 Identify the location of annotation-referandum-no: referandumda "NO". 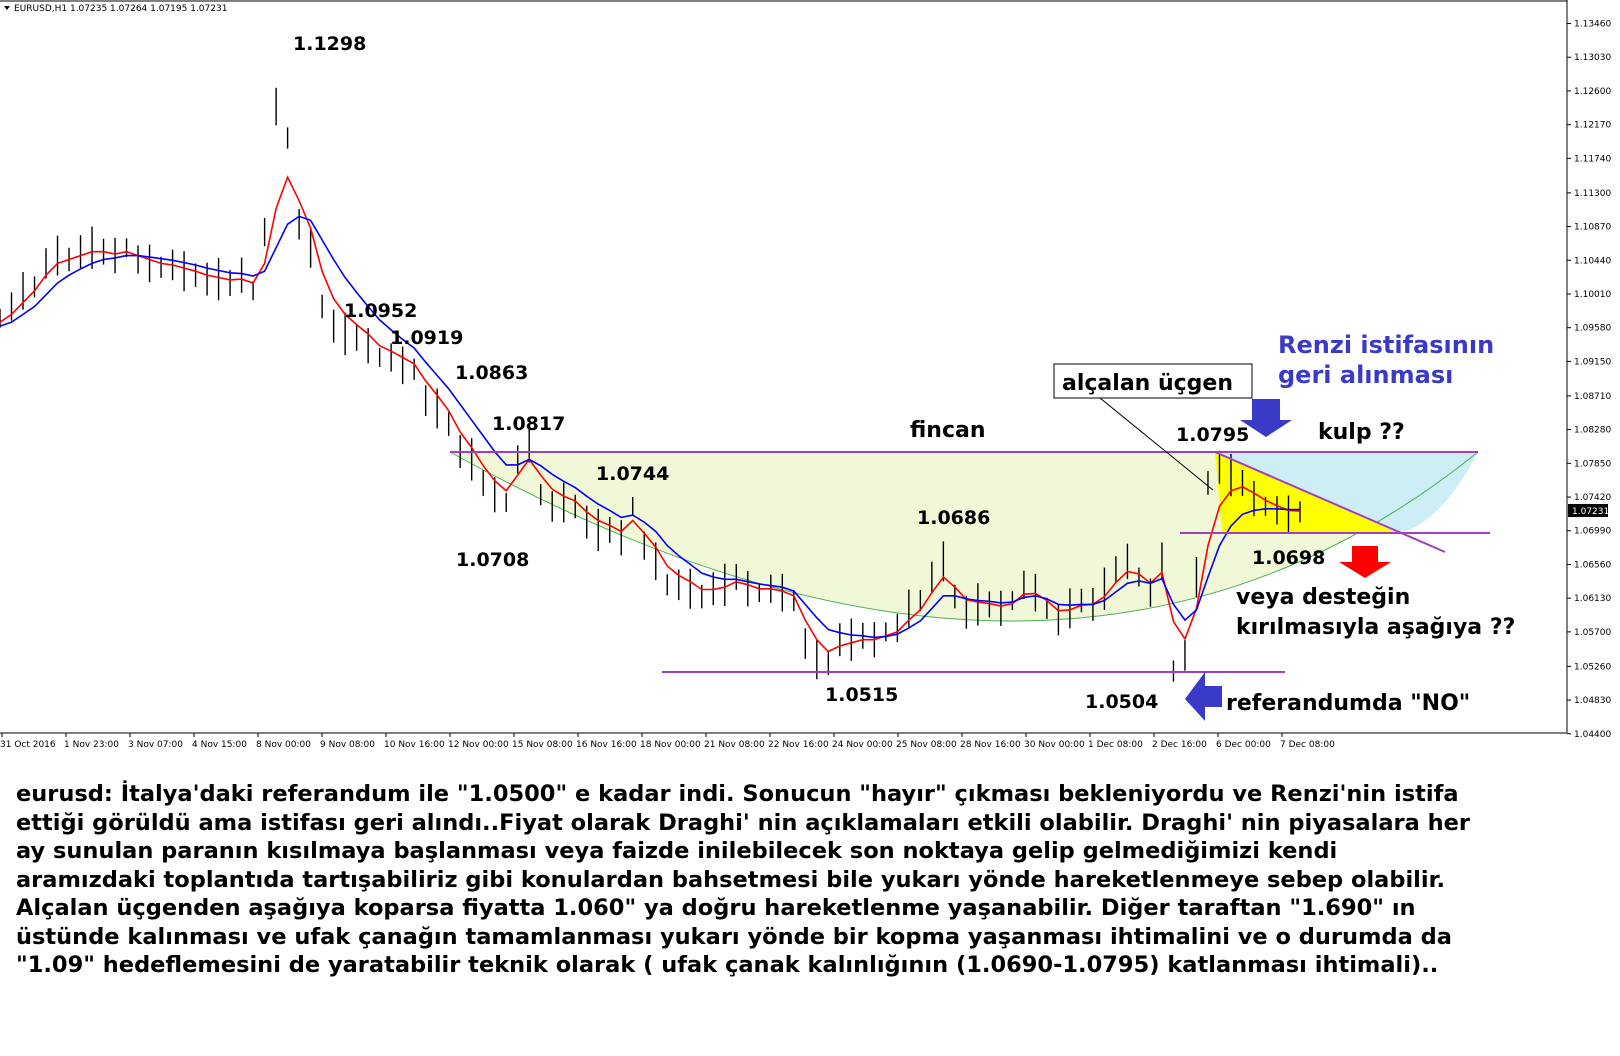
(1348, 703).